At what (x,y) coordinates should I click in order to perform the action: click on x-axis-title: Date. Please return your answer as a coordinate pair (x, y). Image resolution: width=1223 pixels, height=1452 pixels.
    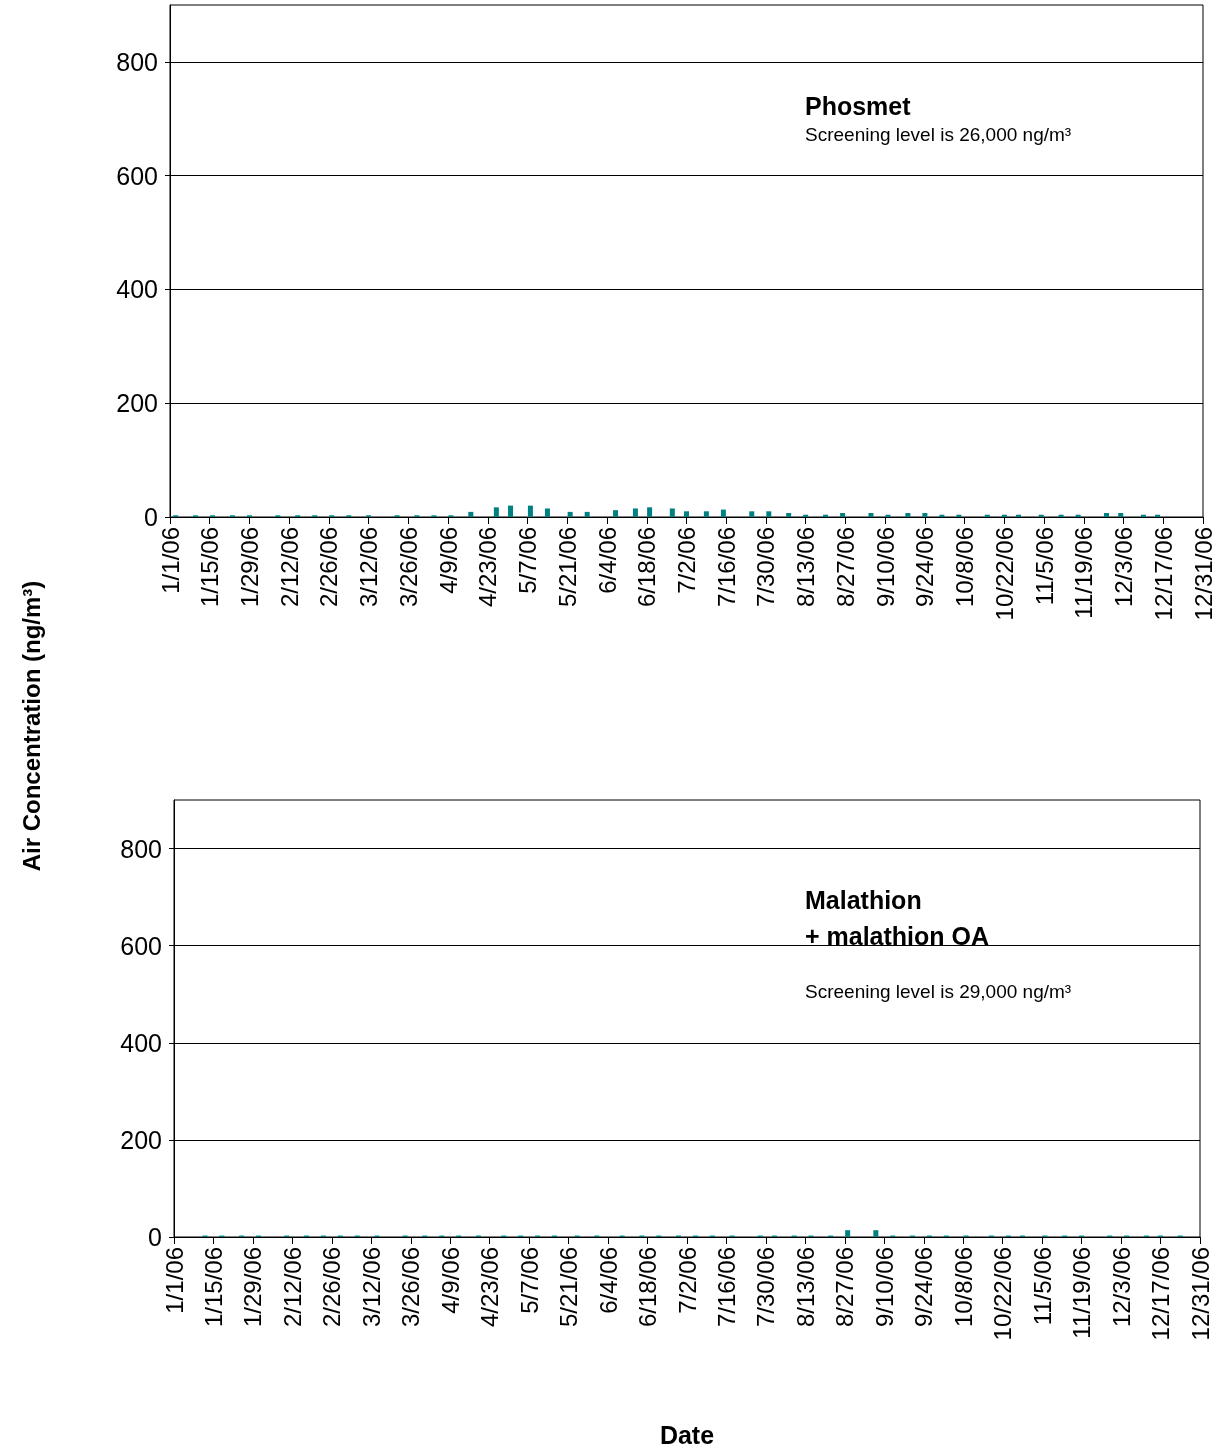
    Looking at the image, I should click on (687, 1434).